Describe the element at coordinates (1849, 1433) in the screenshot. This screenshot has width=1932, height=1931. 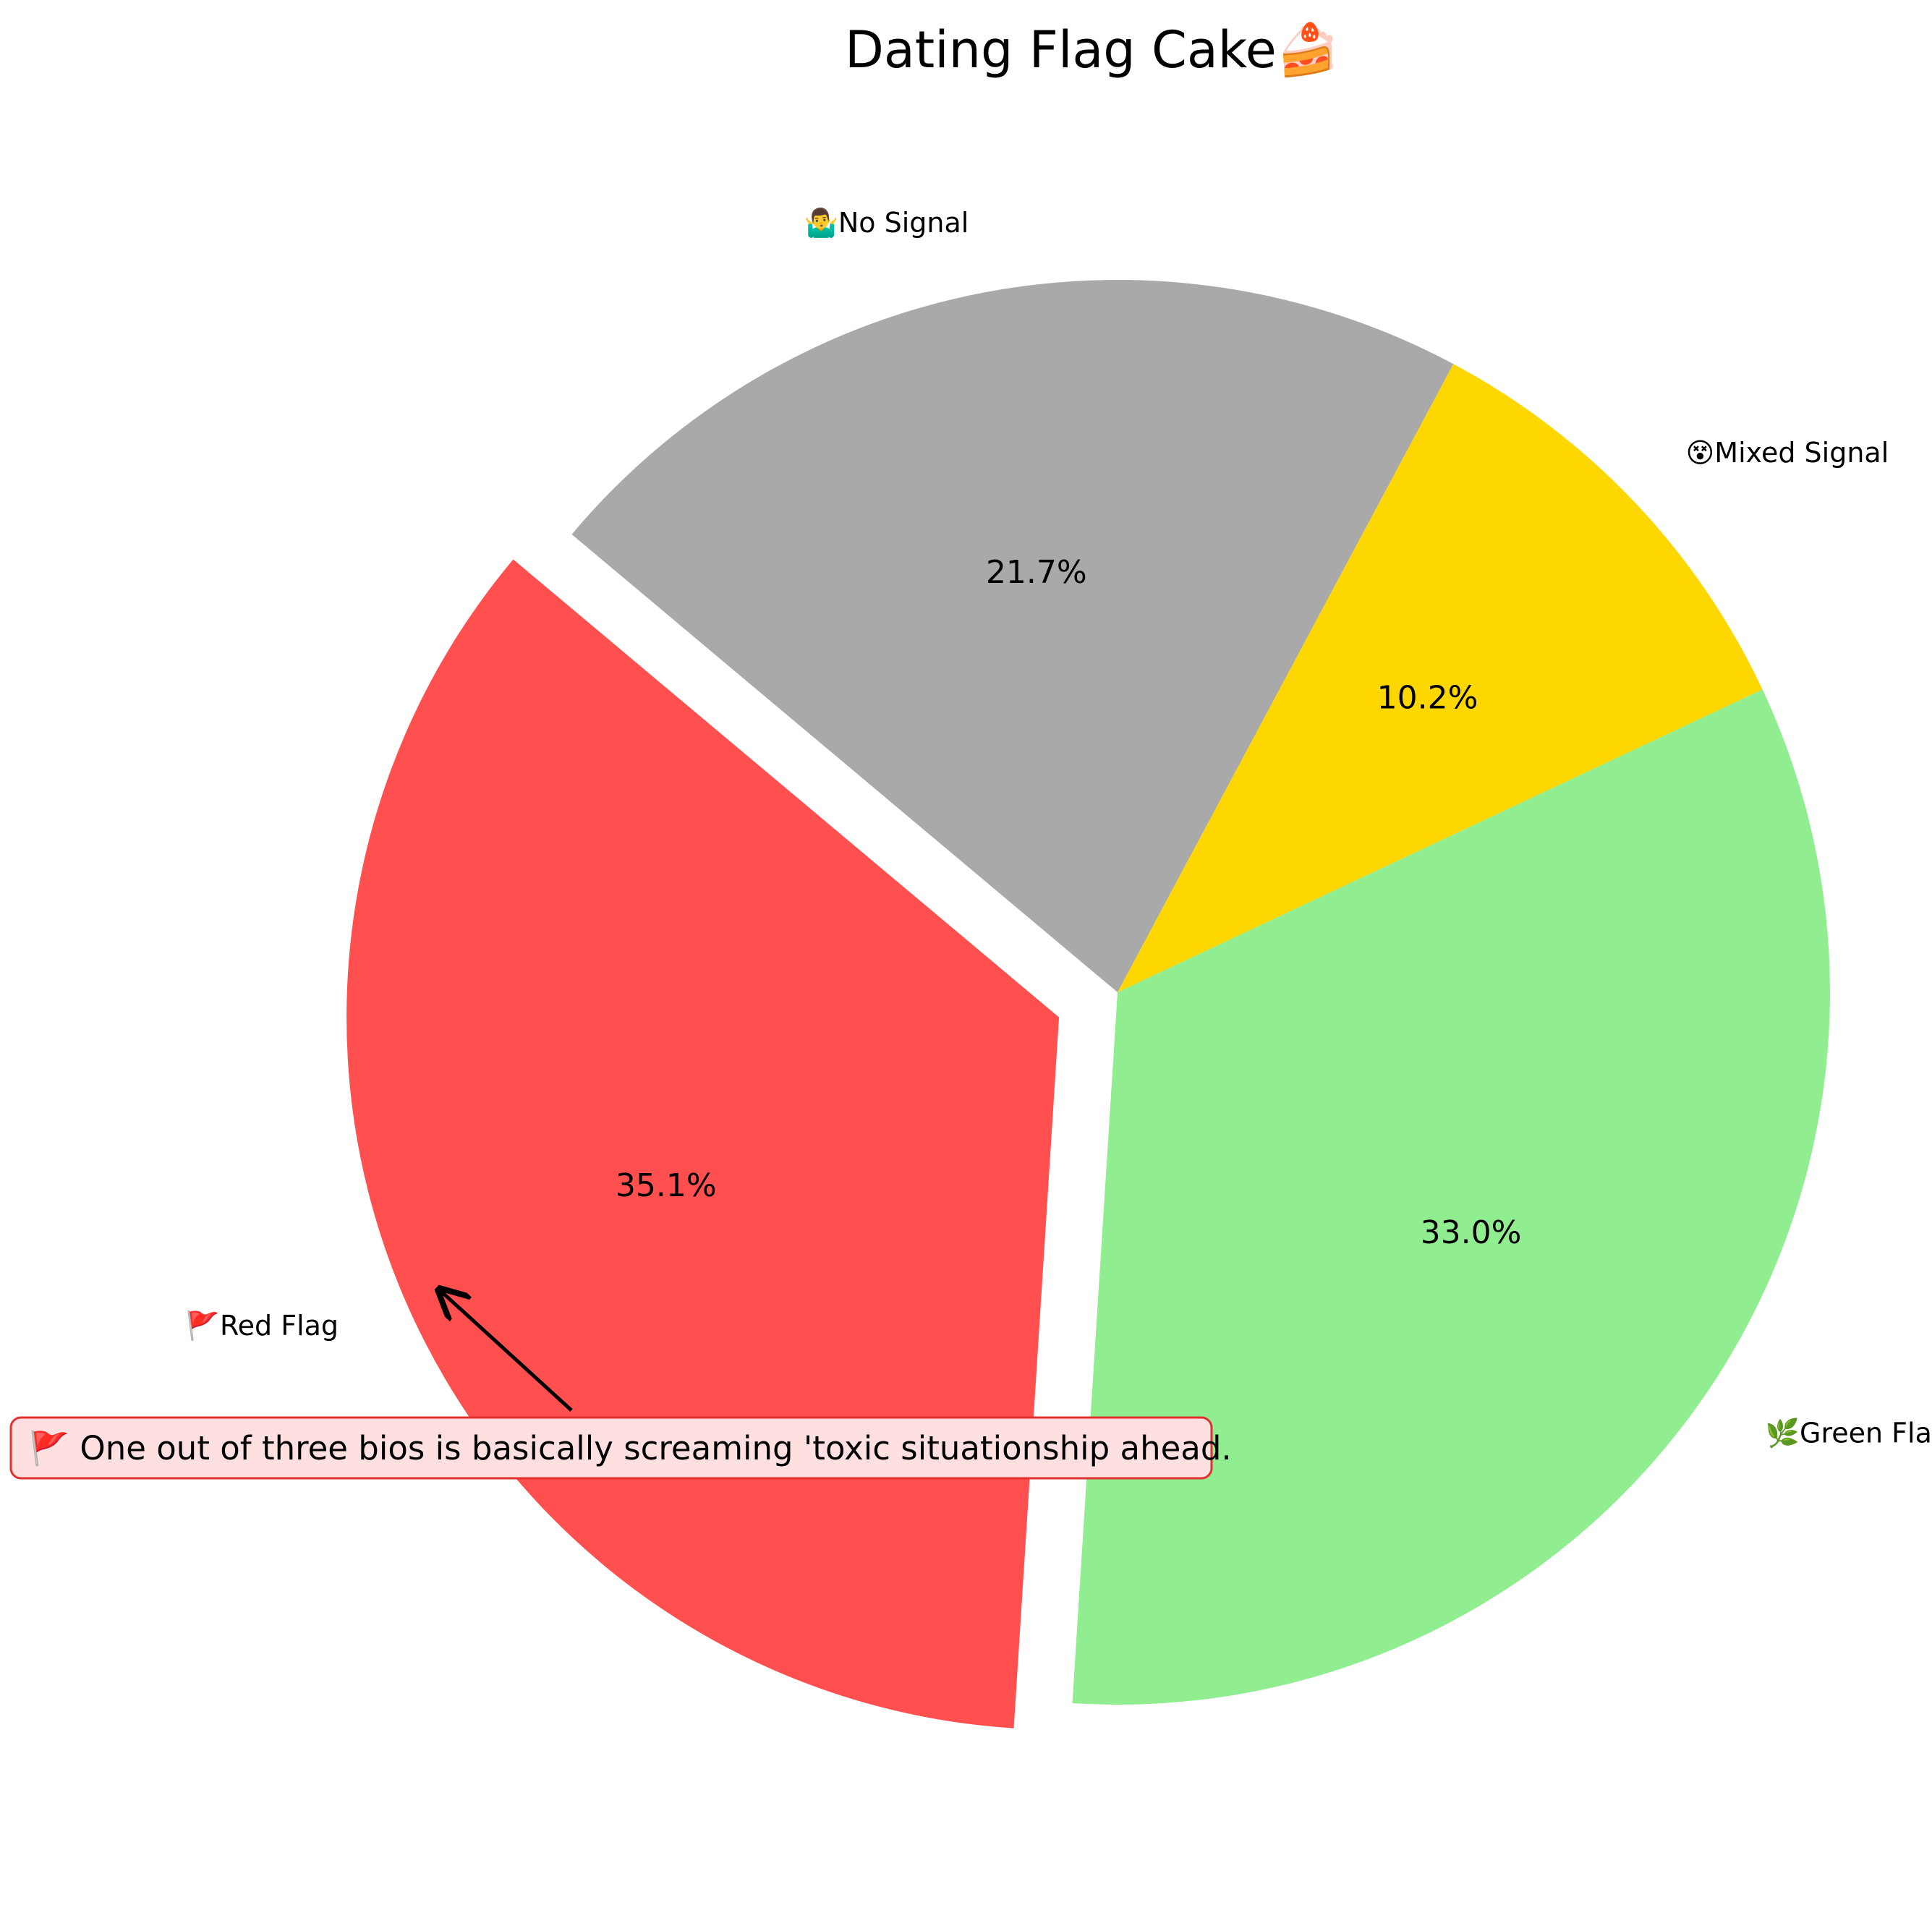
I see `category-label-green-flag: 🌿Green Flag` at that location.